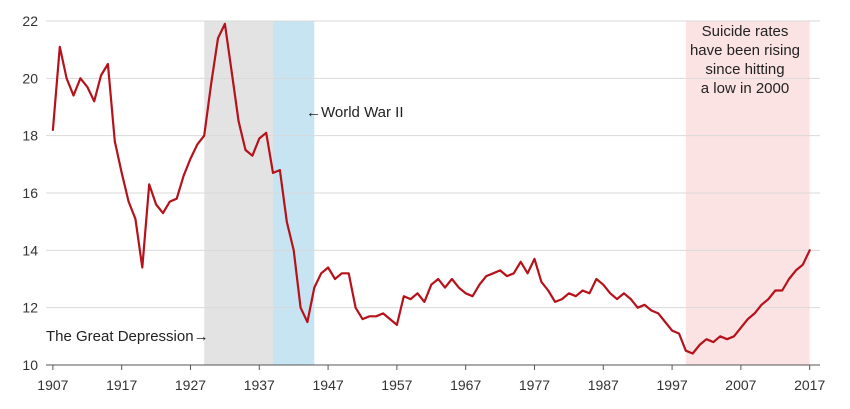 Image resolution: width=850 pixels, height=409 pixels. I want to click on x-tick-label: 1927, so click(190, 385).